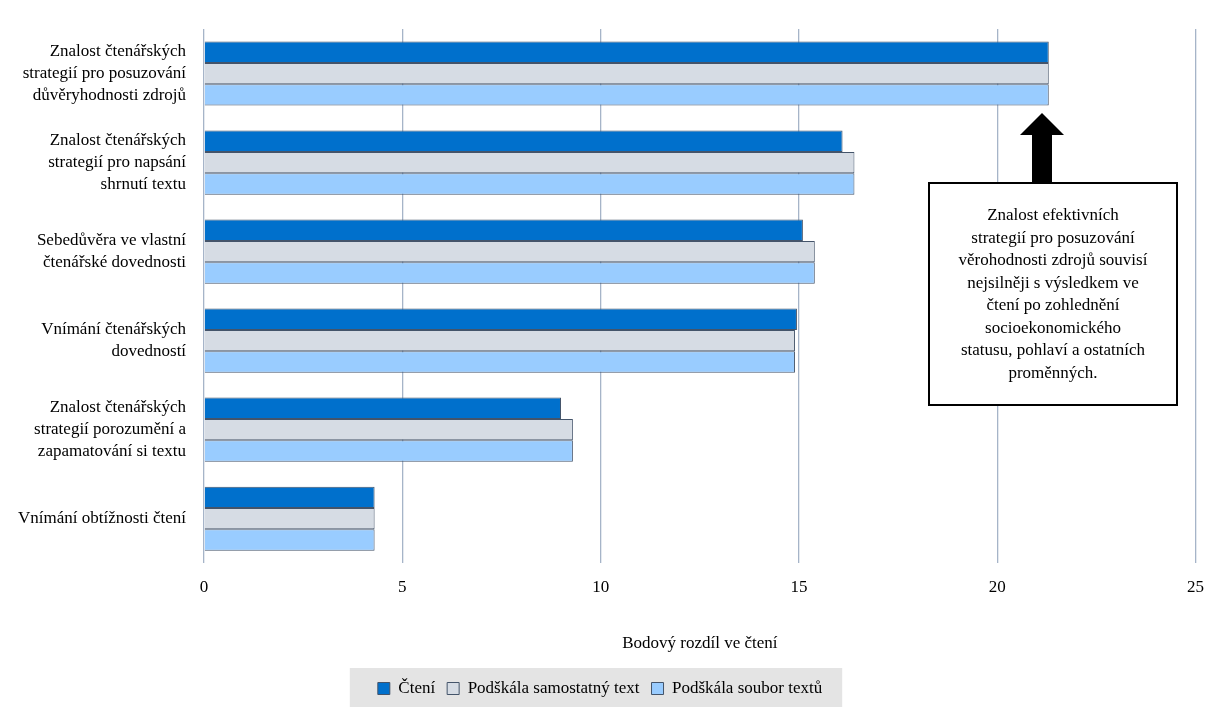  Describe the element at coordinates (110, 429) in the screenshot. I see `y-tick-label: Znalost čtenářských strategií porozumění a zapamatování si textu` at that location.